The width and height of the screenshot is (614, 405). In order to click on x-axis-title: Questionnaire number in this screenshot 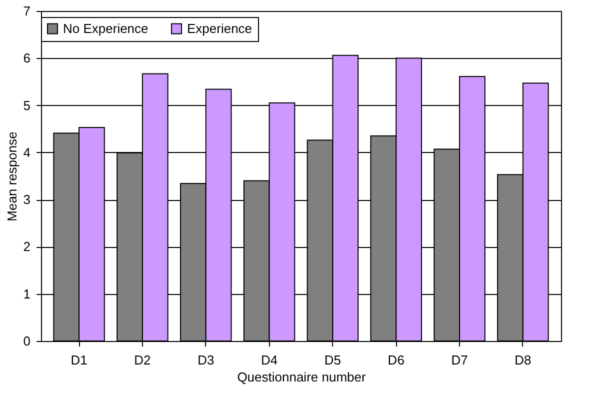, I will do `click(301, 377)`.